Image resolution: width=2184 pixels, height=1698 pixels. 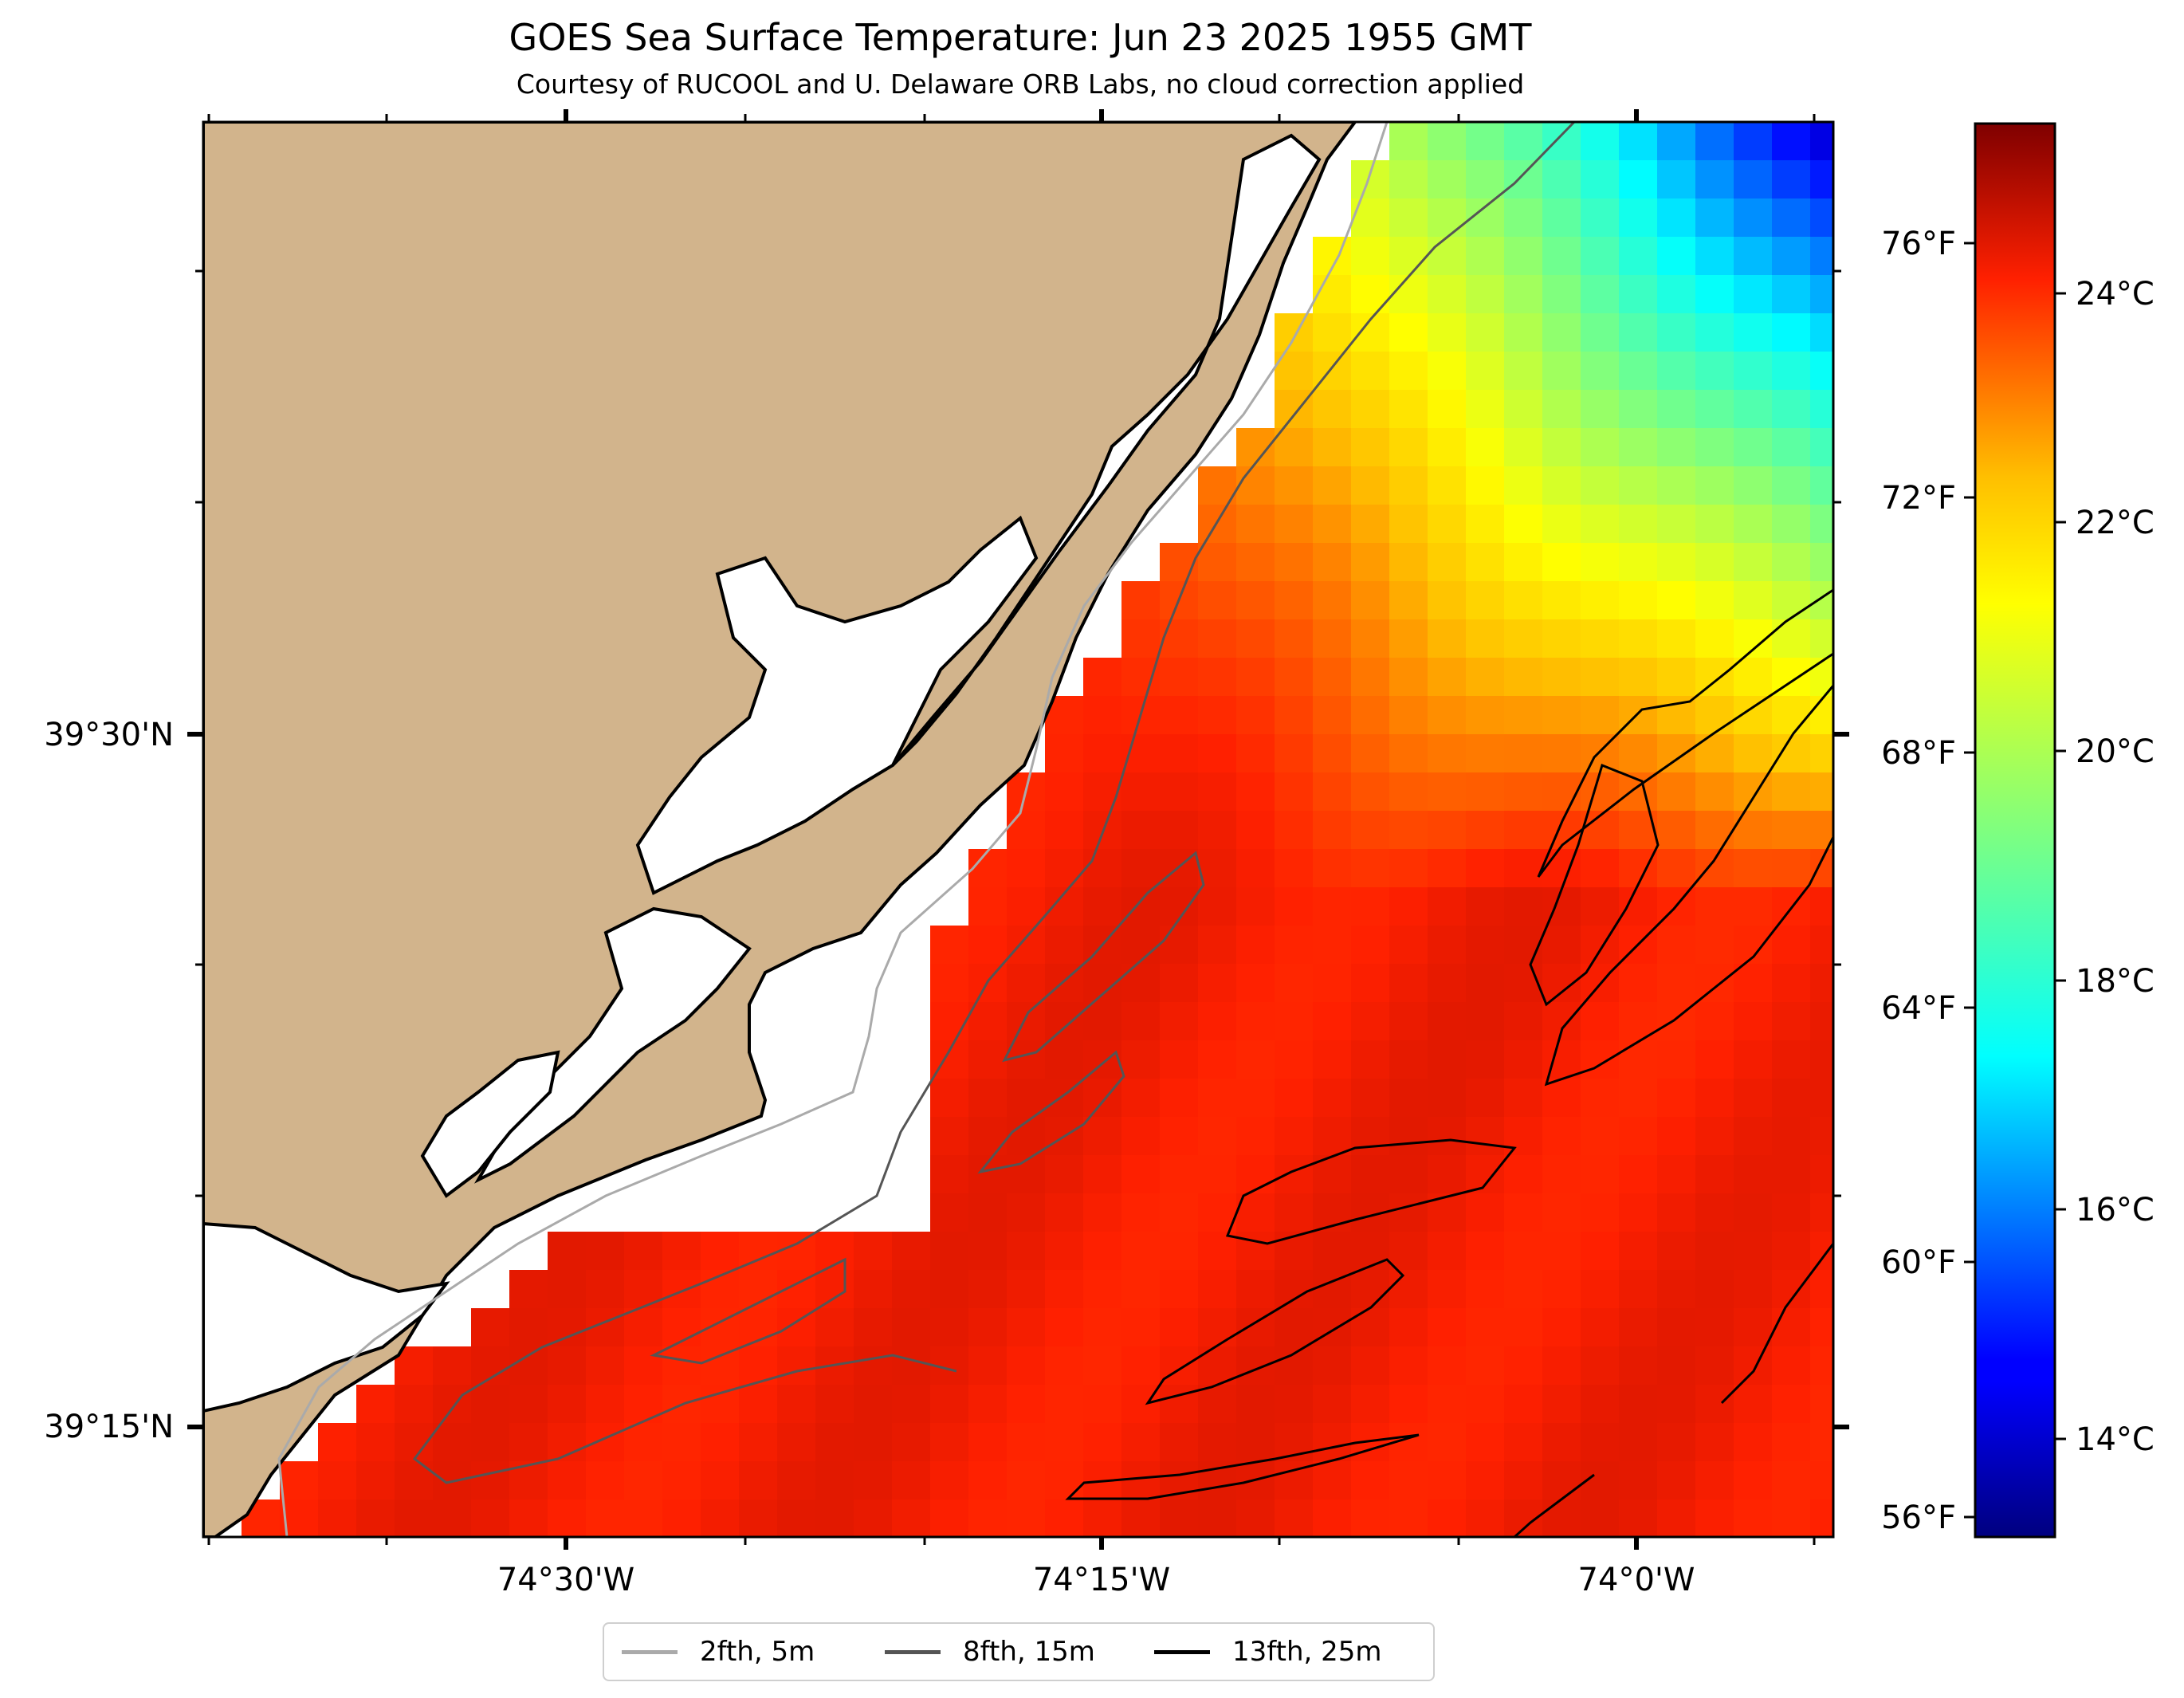 What do you see at coordinates (109, 735) in the screenshot?
I see `y-tick-label: 39°30'N` at bounding box center [109, 735].